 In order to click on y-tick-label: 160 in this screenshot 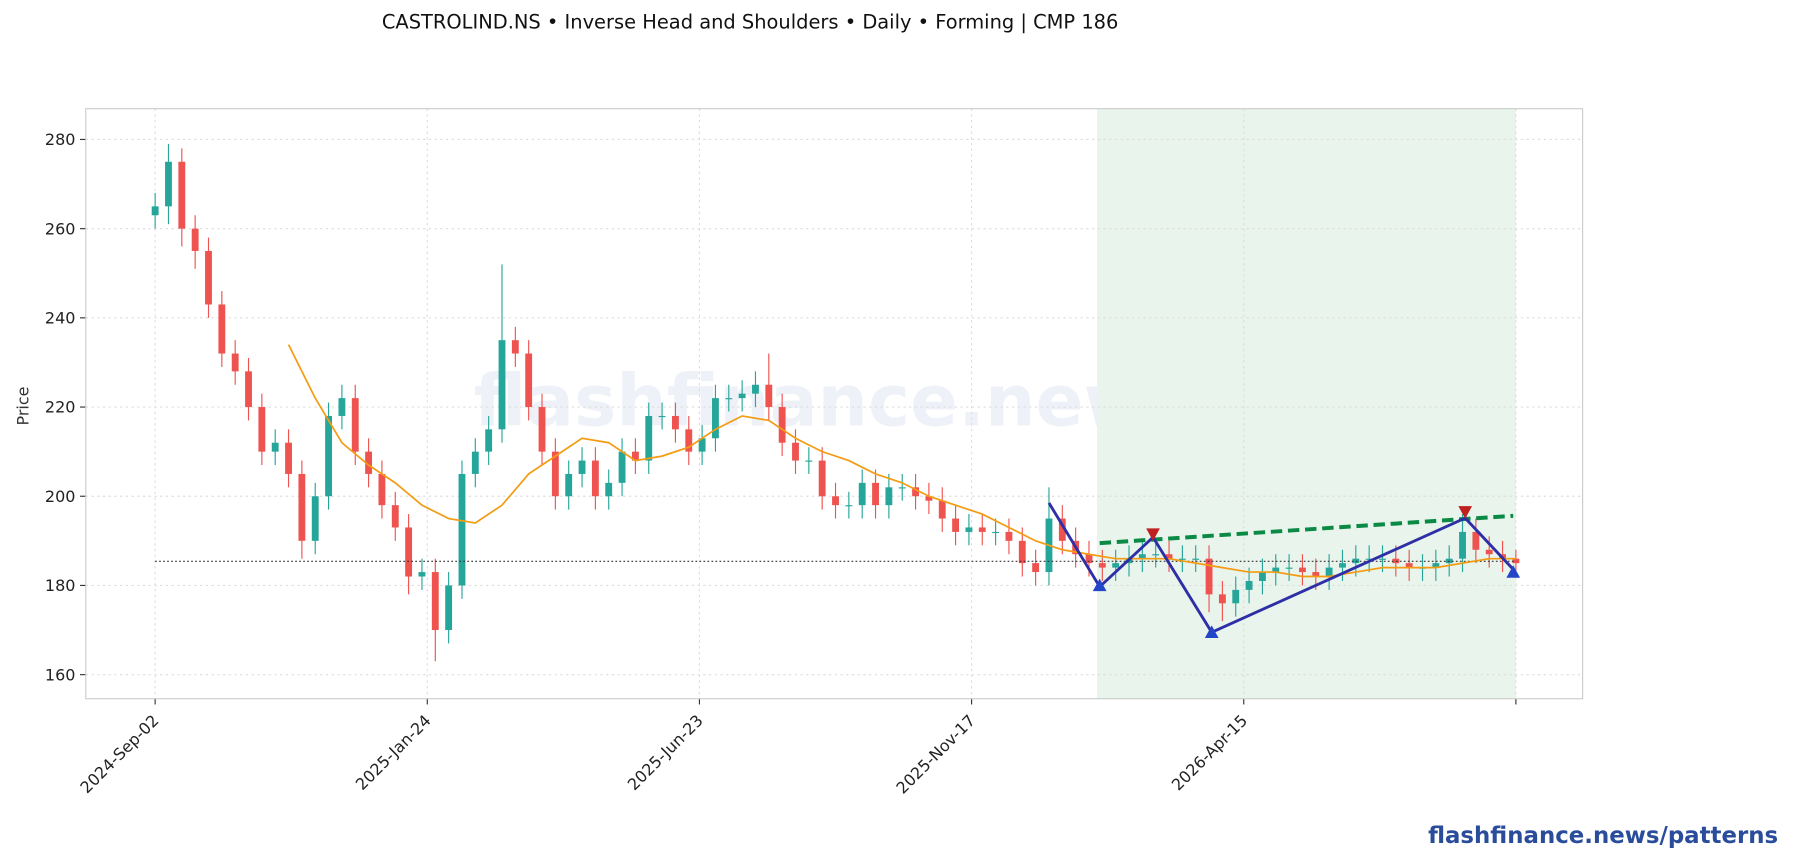, I will do `click(60, 674)`.